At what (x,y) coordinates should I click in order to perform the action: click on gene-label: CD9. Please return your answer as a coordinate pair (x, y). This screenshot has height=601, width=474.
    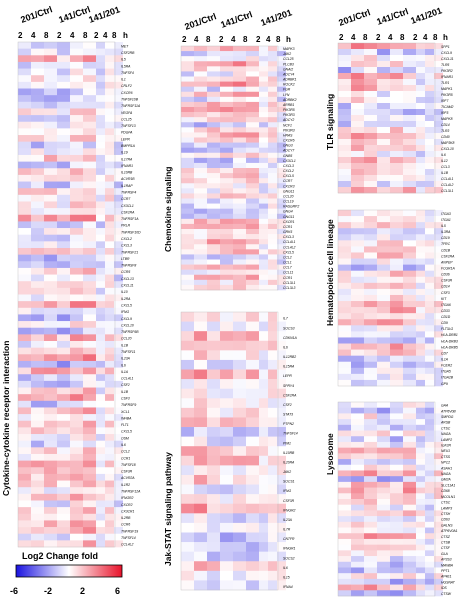
    Looking at the image, I should click on (444, 323).